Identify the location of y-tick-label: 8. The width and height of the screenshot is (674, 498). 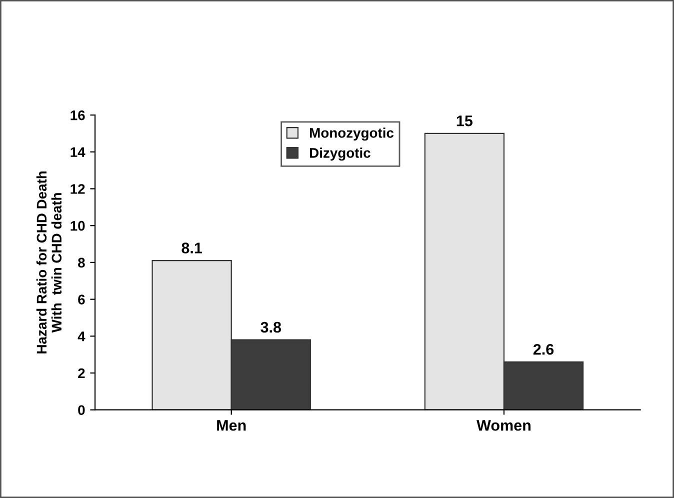
(81, 263).